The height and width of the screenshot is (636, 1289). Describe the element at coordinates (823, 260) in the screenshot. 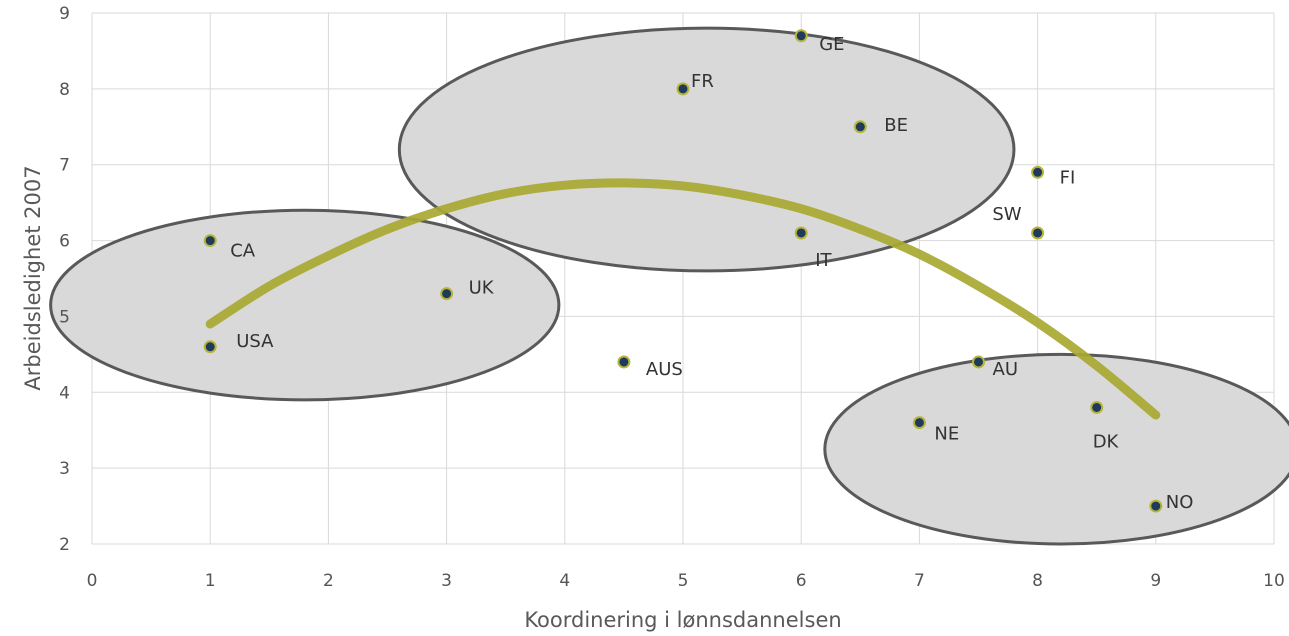

I see `point-label: IT` at that location.